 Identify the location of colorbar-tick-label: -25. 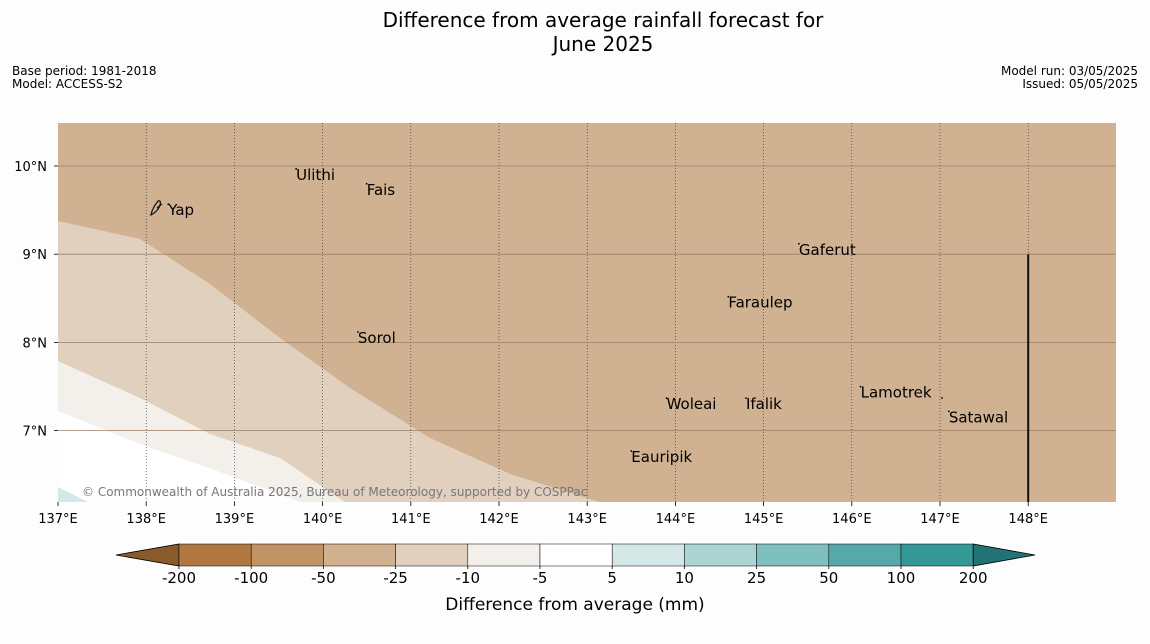
(395, 578).